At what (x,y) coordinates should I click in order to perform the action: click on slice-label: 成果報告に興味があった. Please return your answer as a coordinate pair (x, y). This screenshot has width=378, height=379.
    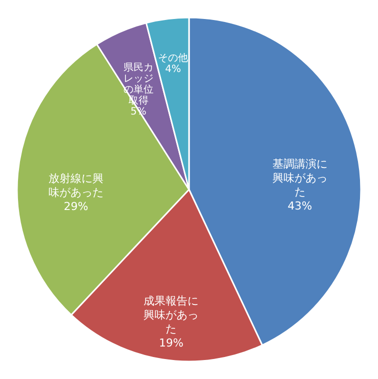
    Looking at the image, I should click on (171, 315).